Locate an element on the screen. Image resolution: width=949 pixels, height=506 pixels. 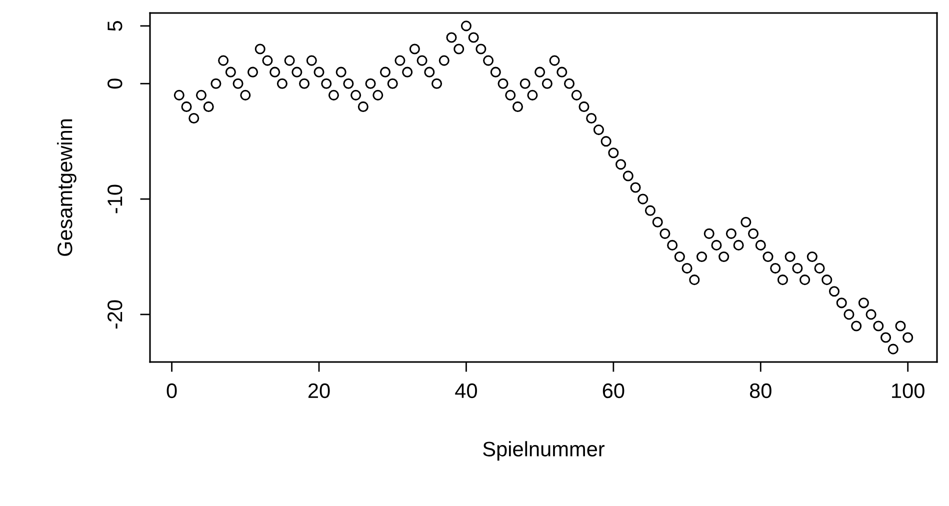
x-axis-title: Spielnummer is located at coordinates (544, 451).